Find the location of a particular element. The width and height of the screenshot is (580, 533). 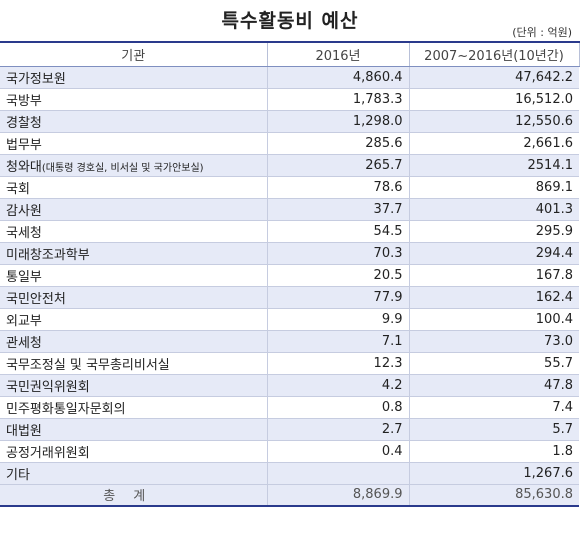

value-2016-cell: 285.6 is located at coordinates (337, 143).